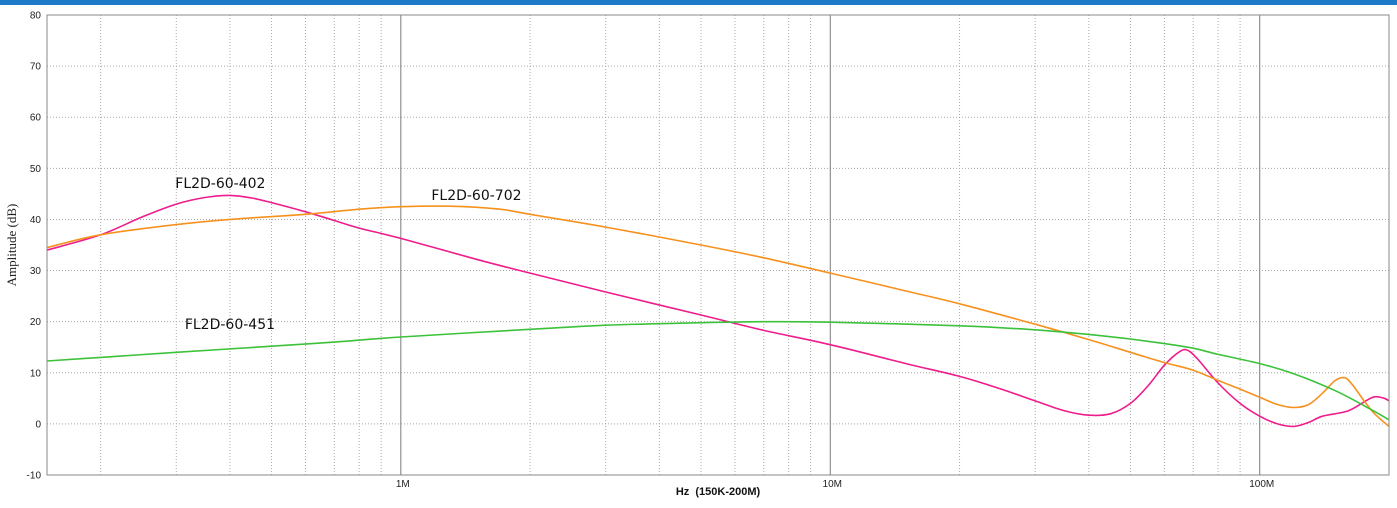 This screenshot has height=508, width=1397. Describe the element at coordinates (220, 184) in the screenshot. I see `series-label-fl2d-60-402: FL2D-60-402` at that location.